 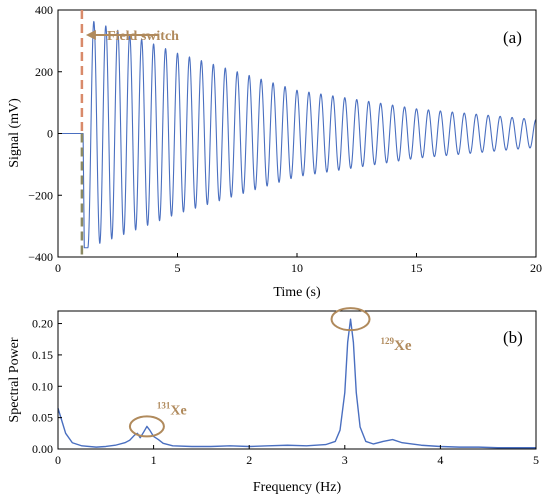 I want to click on x-tick-label: 1, so click(x=154, y=460).